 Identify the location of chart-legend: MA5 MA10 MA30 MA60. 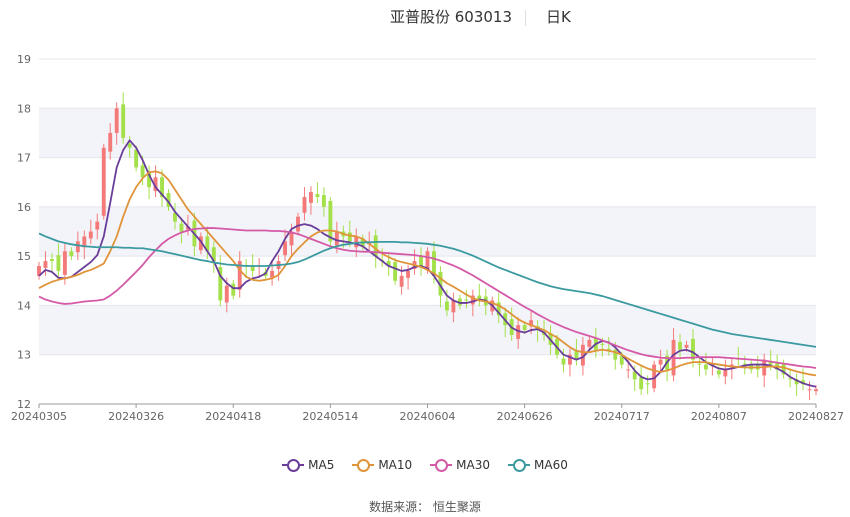
(425, 465).